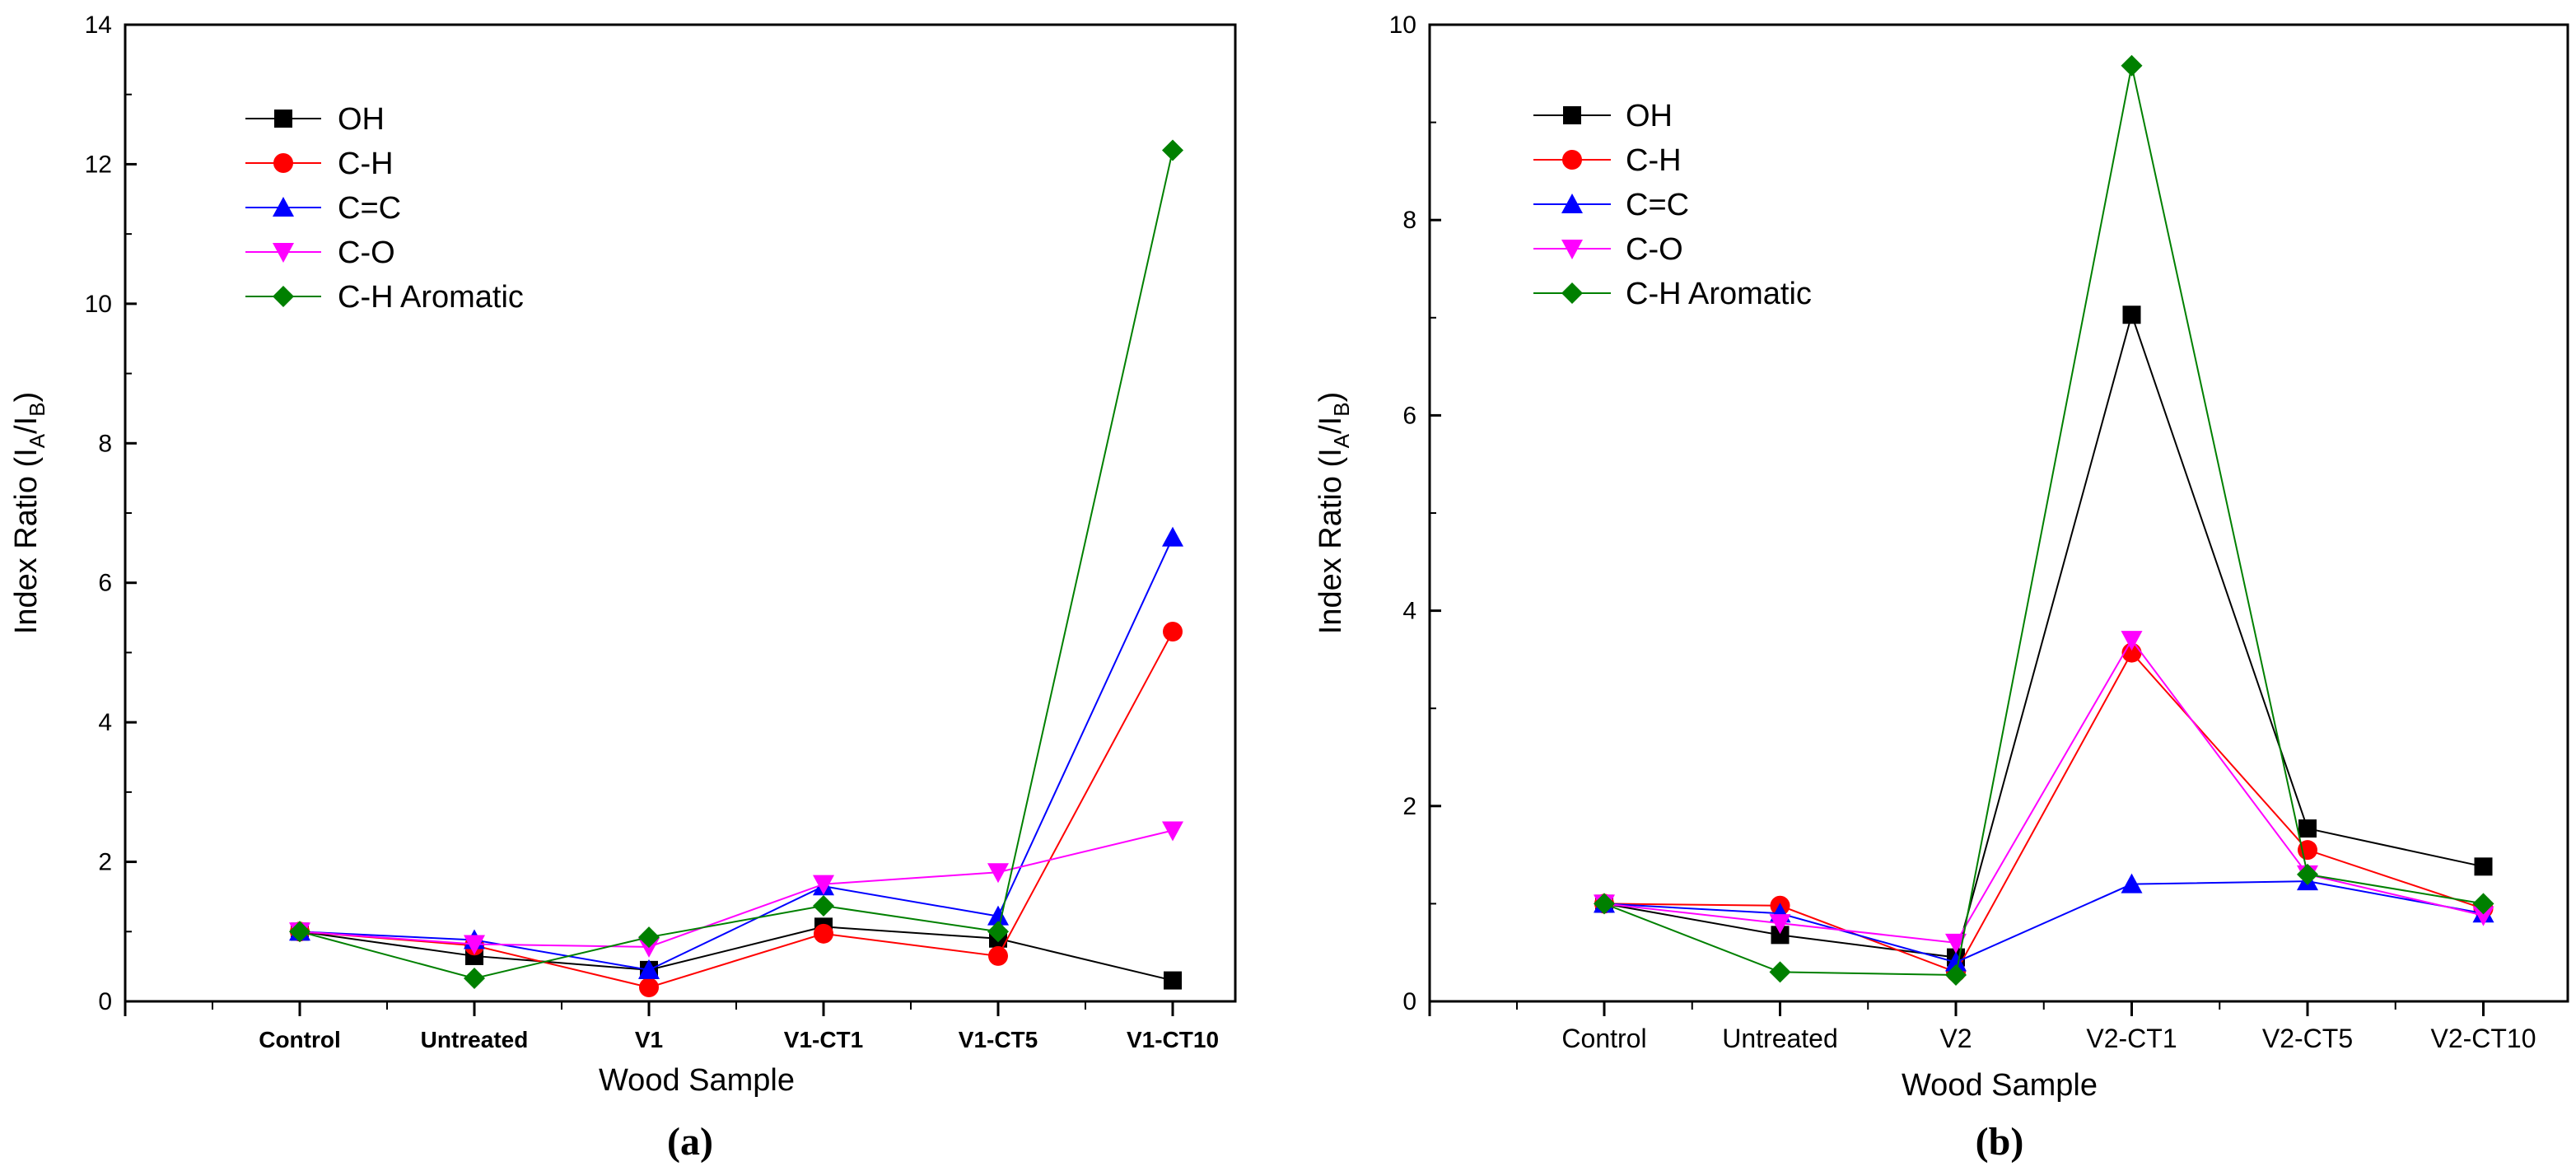 Image resolution: width=2576 pixels, height=1171 pixels. Describe the element at coordinates (1955, 1038) in the screenshot. I see `chart-b-xtick-label-v2: V2` at that location.